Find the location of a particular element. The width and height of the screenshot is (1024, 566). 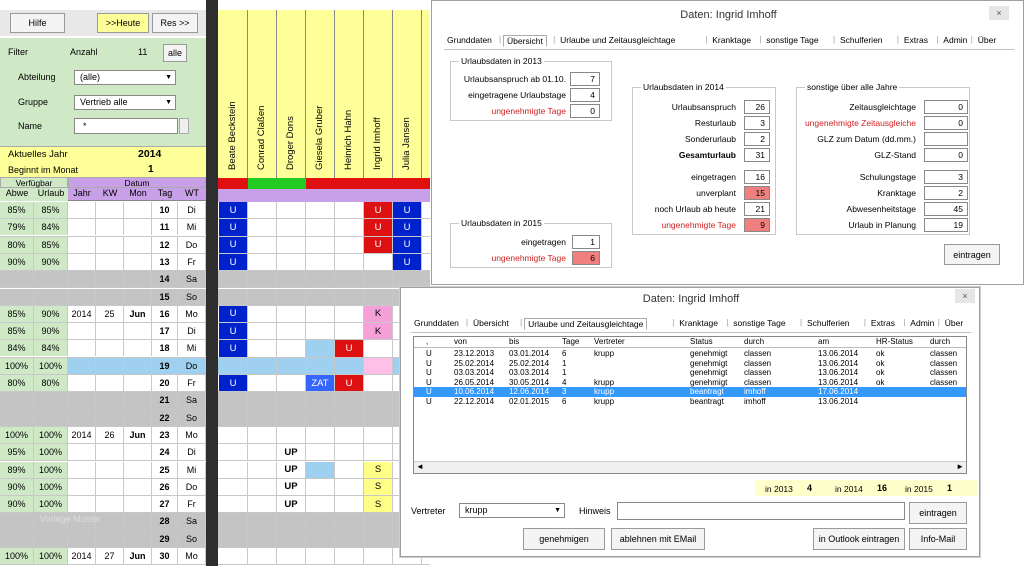

grid-cell: S is located at coordinates (378, 487).